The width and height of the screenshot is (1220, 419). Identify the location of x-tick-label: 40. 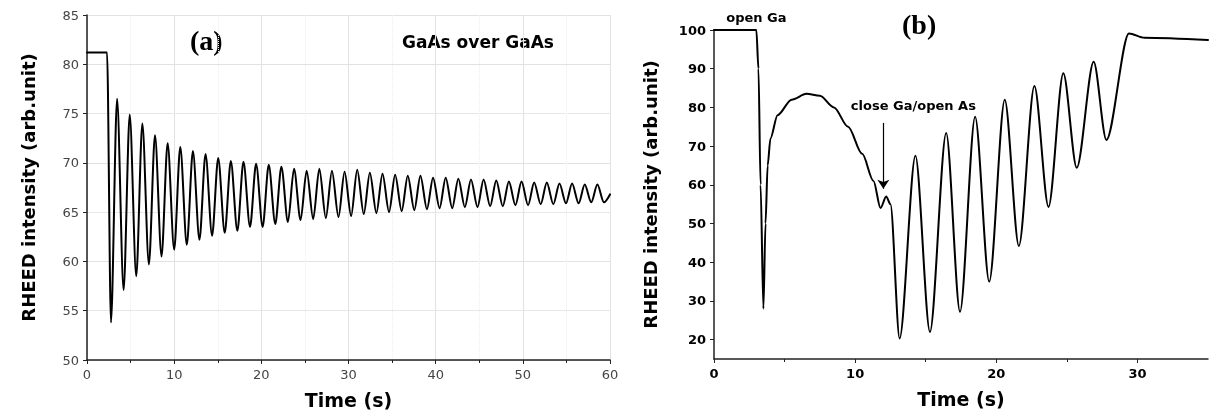
(435, 374).